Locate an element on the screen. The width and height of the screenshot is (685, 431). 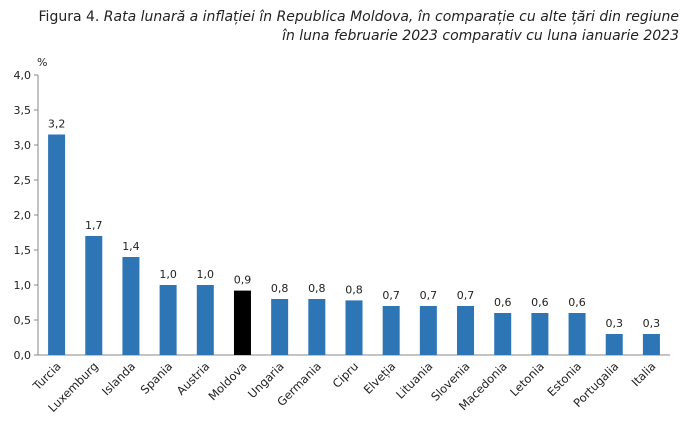
x-tick-label: Spania is located at coordinates (157, 378).